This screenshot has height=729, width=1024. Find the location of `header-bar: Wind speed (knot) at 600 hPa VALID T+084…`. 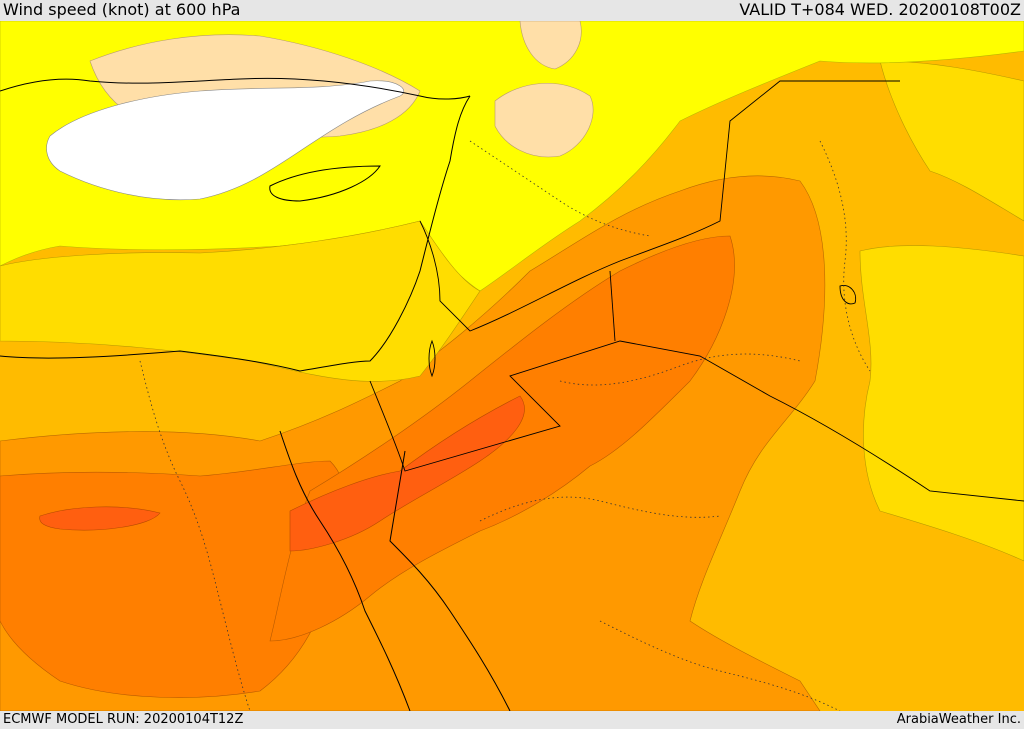

header-bar: Wind speed (knot) at 600 hPa VALID T+084… is located at coordinates (512, 10).